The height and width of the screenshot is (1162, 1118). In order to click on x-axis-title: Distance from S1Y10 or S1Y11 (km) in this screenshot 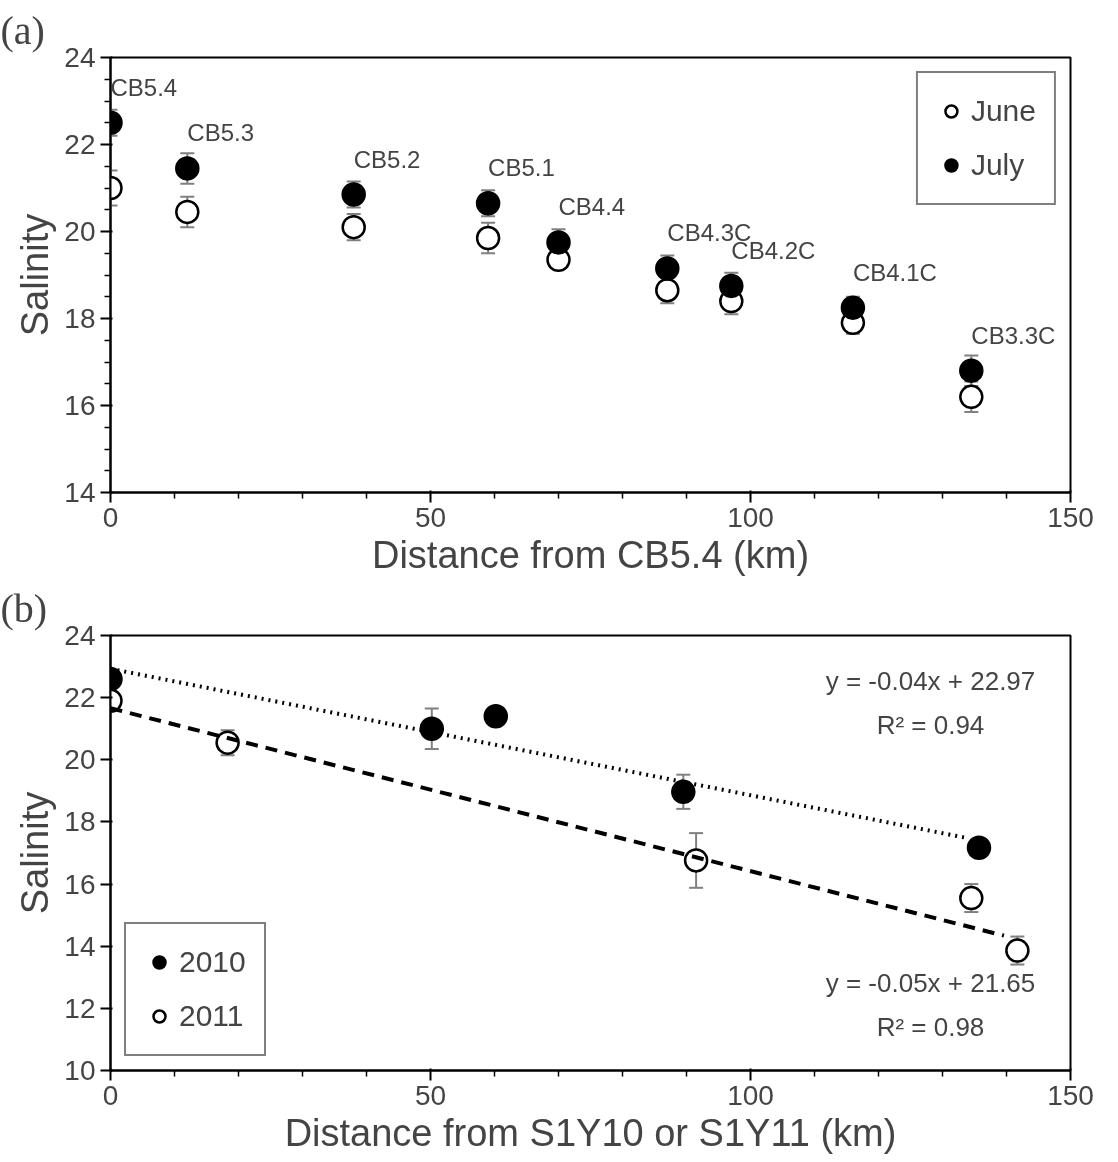, I will do `click(590, 1132)`.